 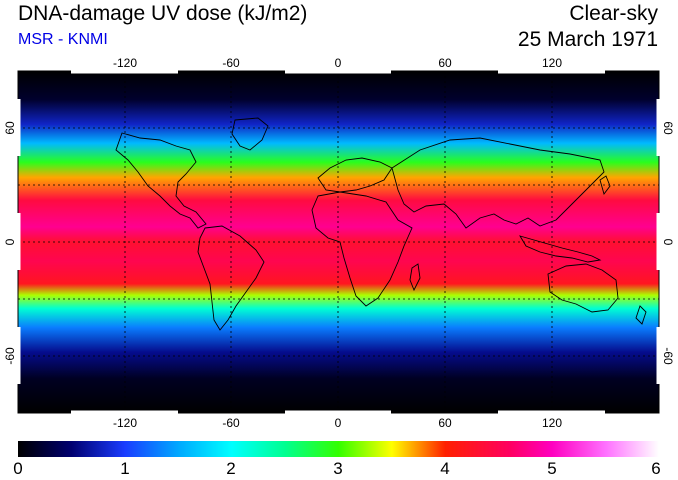 I want to click on coastline-north-america, so click(x=161, y=180).